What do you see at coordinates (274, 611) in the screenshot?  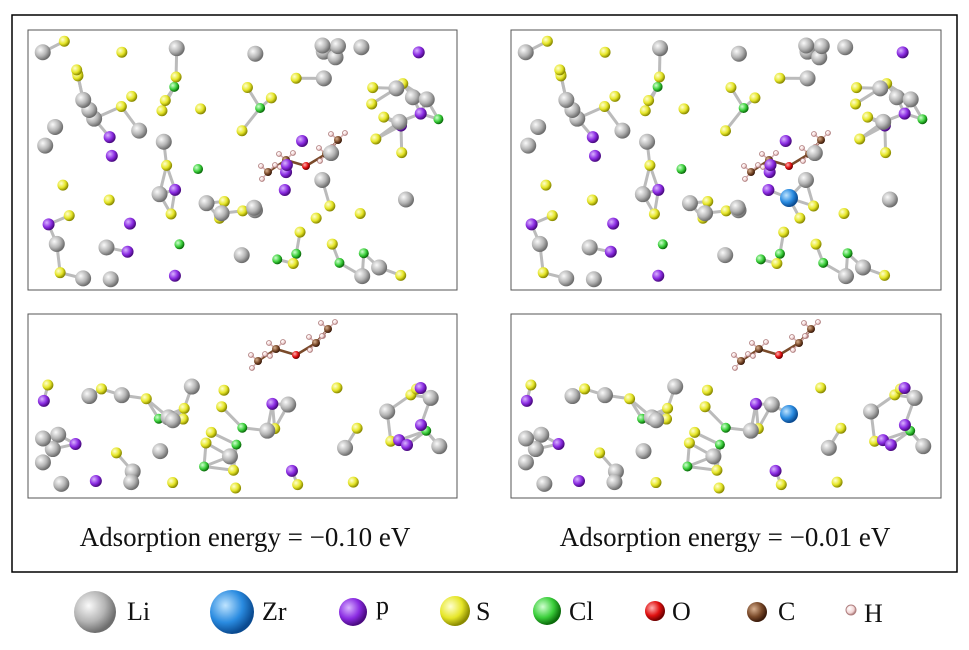 I see `legend-label: Zr` at bounding box center [274, 611].